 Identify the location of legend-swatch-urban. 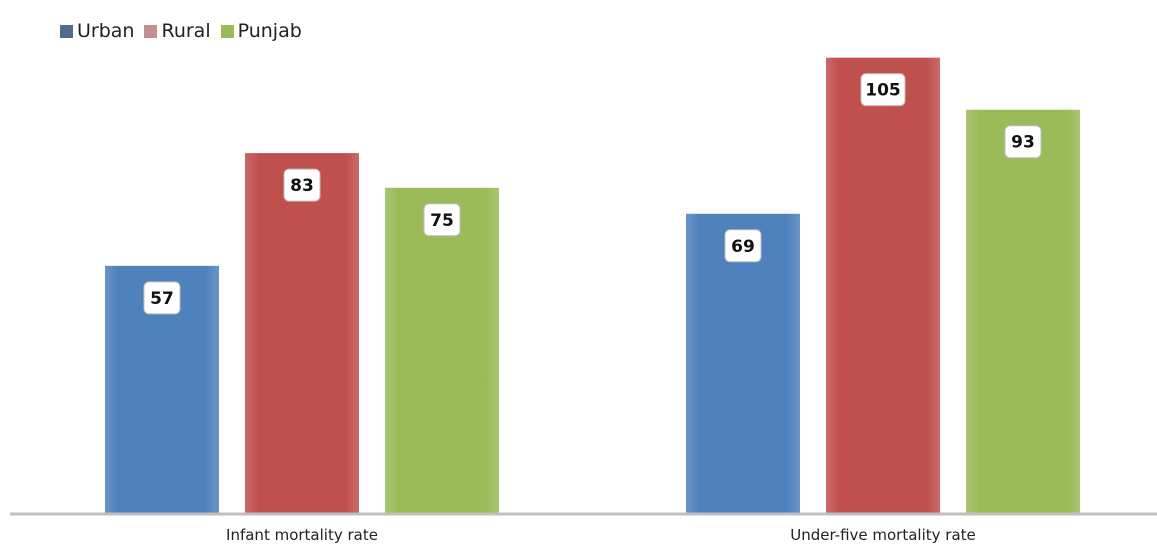
(66, 31).